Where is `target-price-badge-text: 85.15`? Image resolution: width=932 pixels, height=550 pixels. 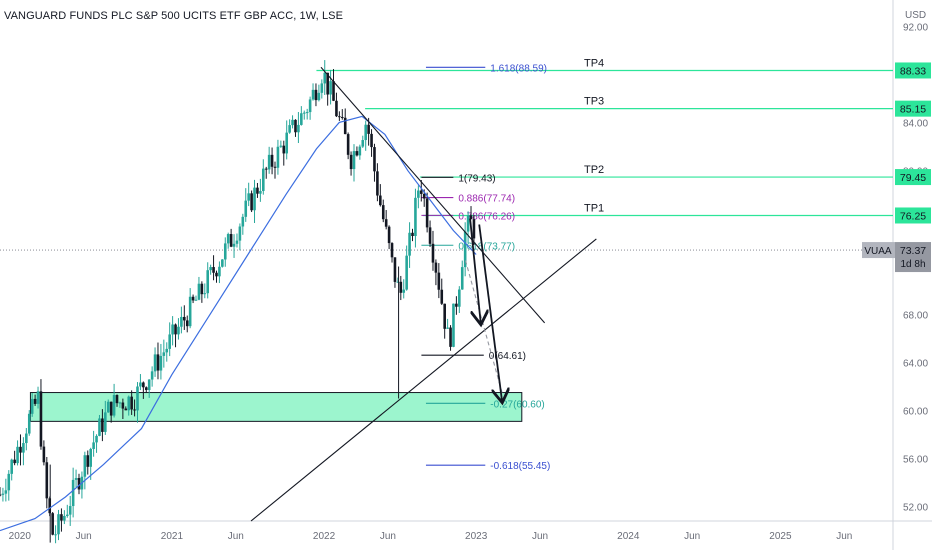
target-price-badge-text: 85.15 is located at coordinates (913, 110).